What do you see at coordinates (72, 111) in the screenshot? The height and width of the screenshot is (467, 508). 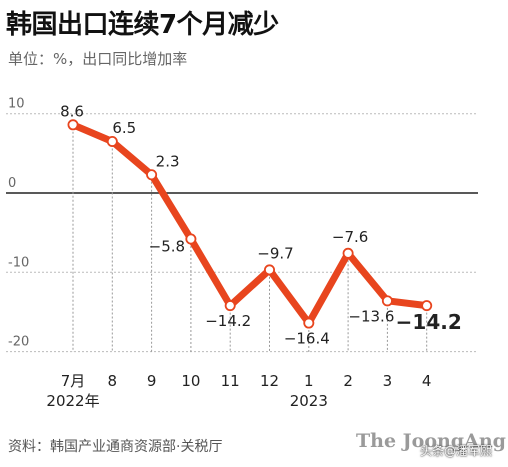 I see `data-label: 8.6` at bounding box center [72, 111].